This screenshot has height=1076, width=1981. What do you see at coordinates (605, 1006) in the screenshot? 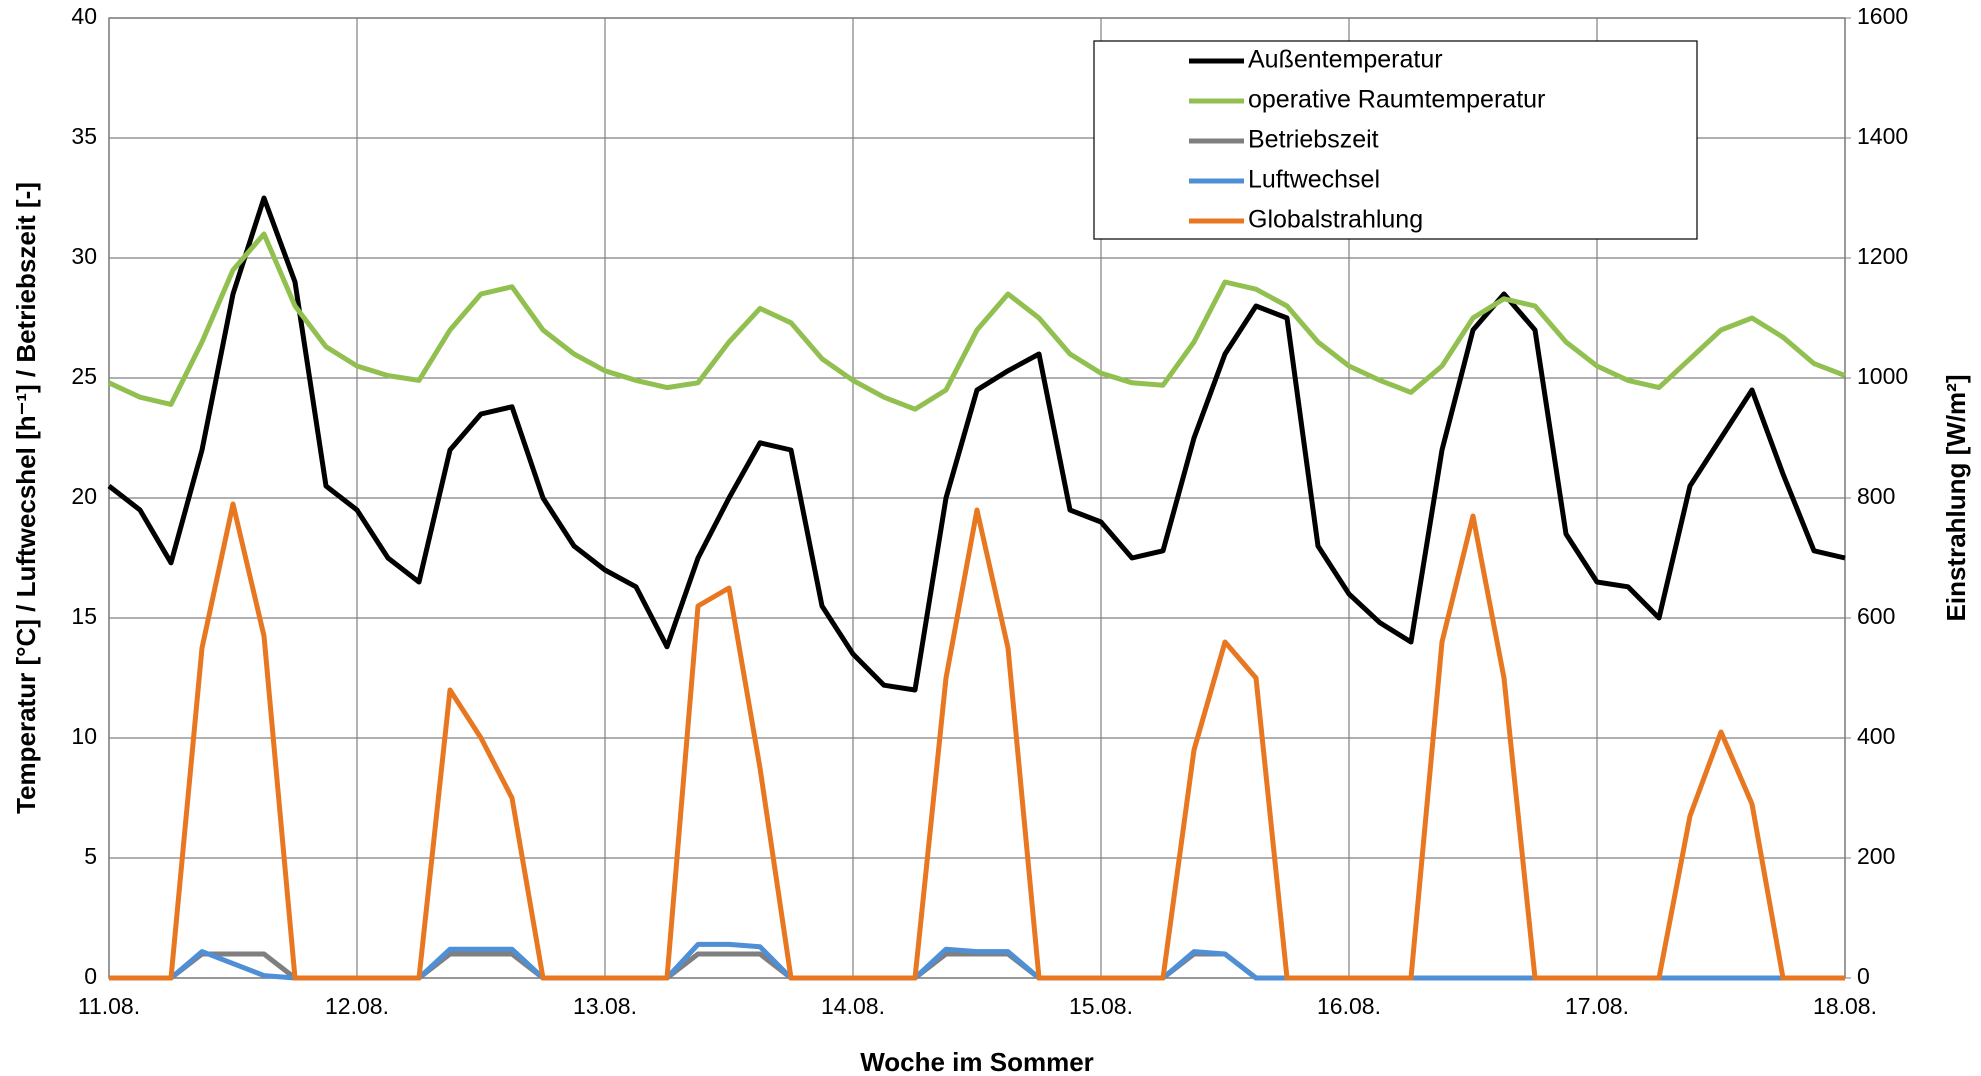
I see `x-tick-label: 13.08.` at bounding box center [605, 1006].